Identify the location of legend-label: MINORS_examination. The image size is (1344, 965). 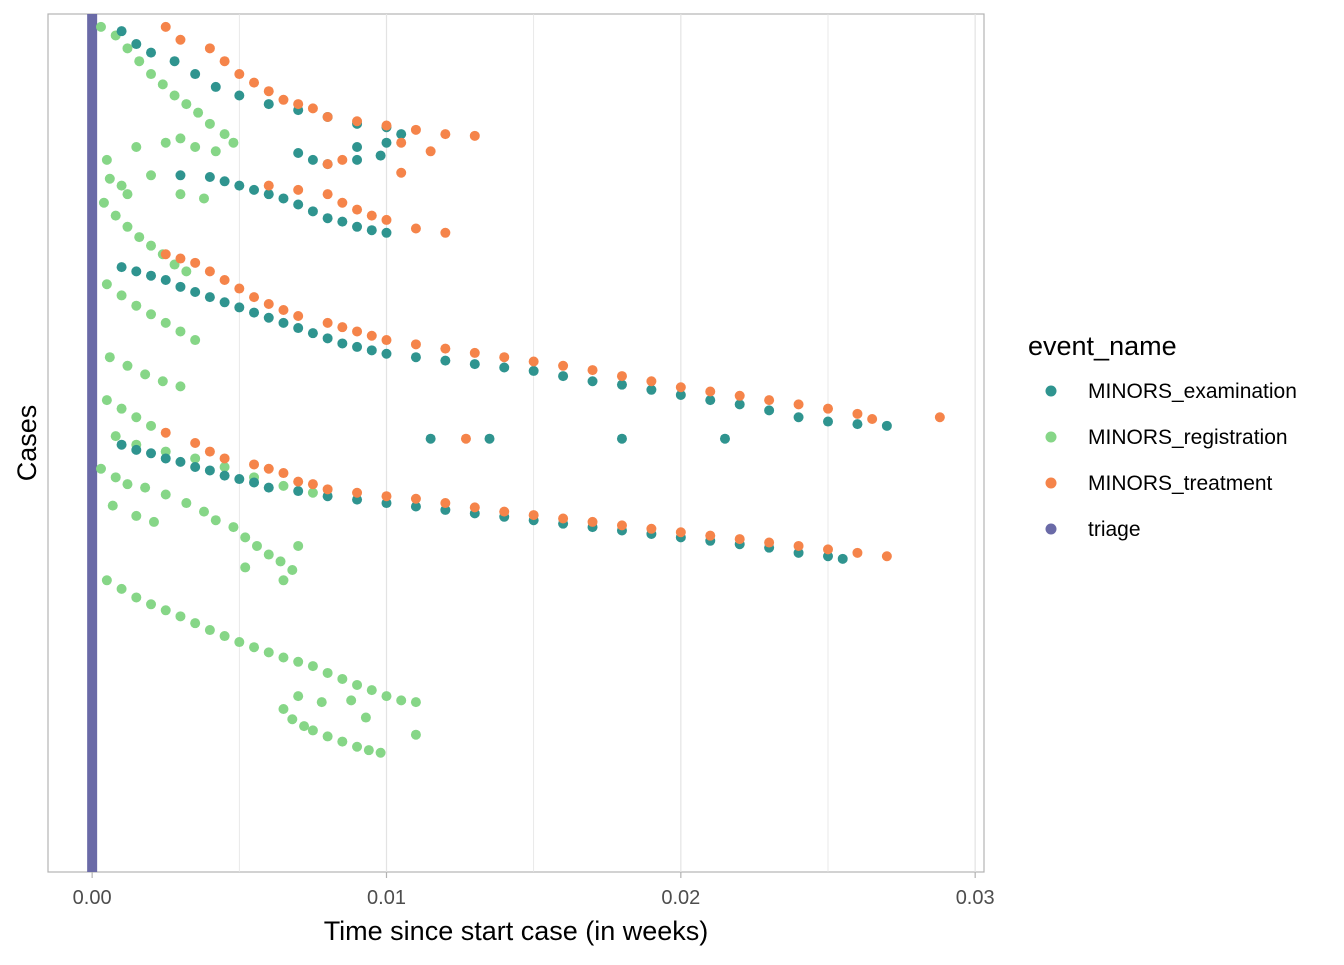
(1192, 391).